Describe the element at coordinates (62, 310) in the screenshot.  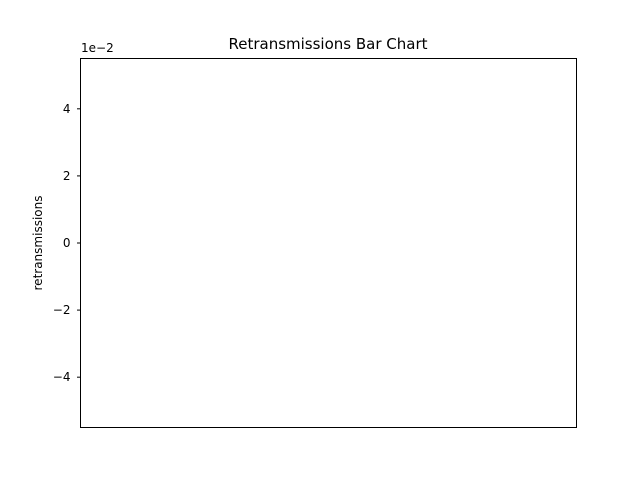
I see `y-tick-label: −2` at that location.